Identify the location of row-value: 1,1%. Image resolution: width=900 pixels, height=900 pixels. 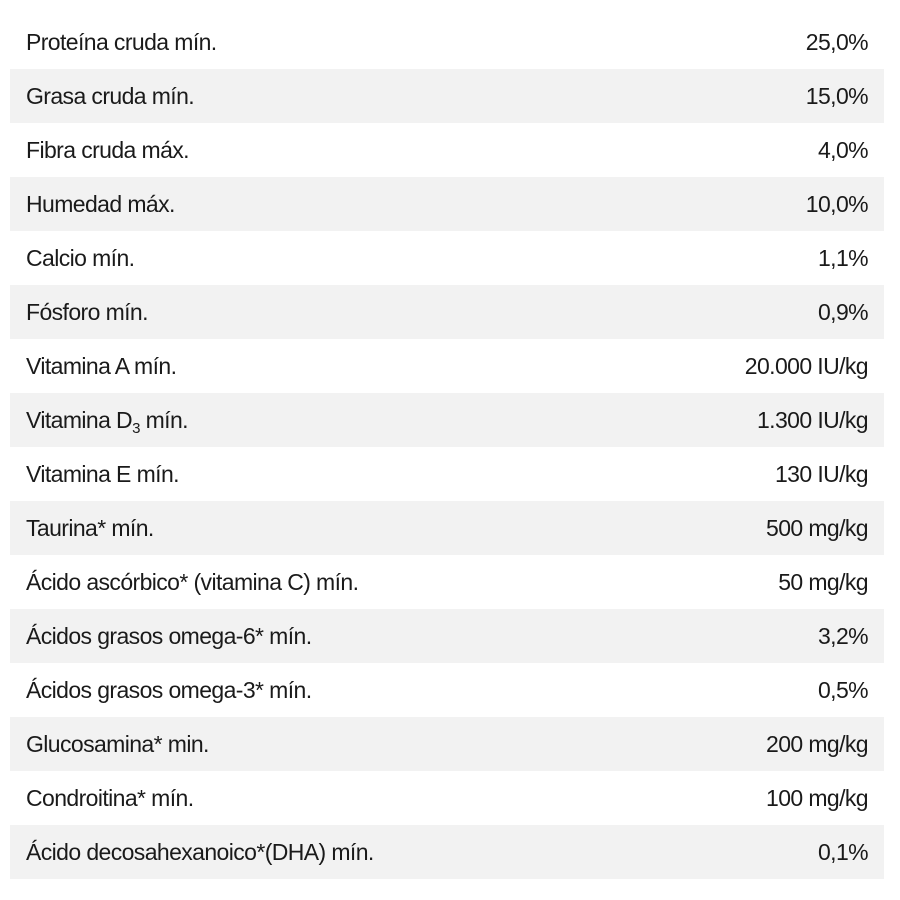
(843, 257).